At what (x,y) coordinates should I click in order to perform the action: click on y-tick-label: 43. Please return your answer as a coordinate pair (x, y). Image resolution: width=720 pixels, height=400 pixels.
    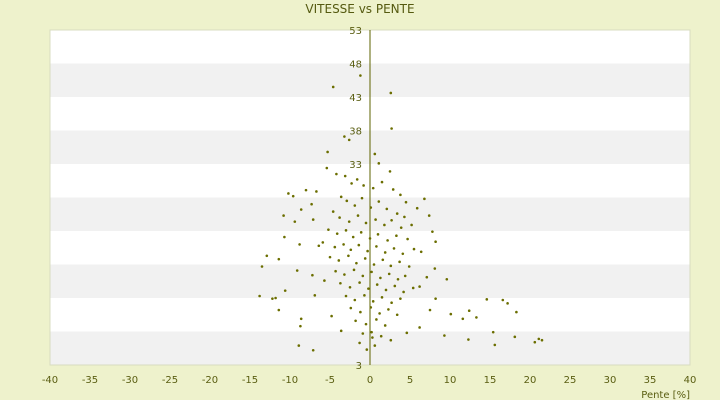
    Looking at the image, I should click on (355, 98).